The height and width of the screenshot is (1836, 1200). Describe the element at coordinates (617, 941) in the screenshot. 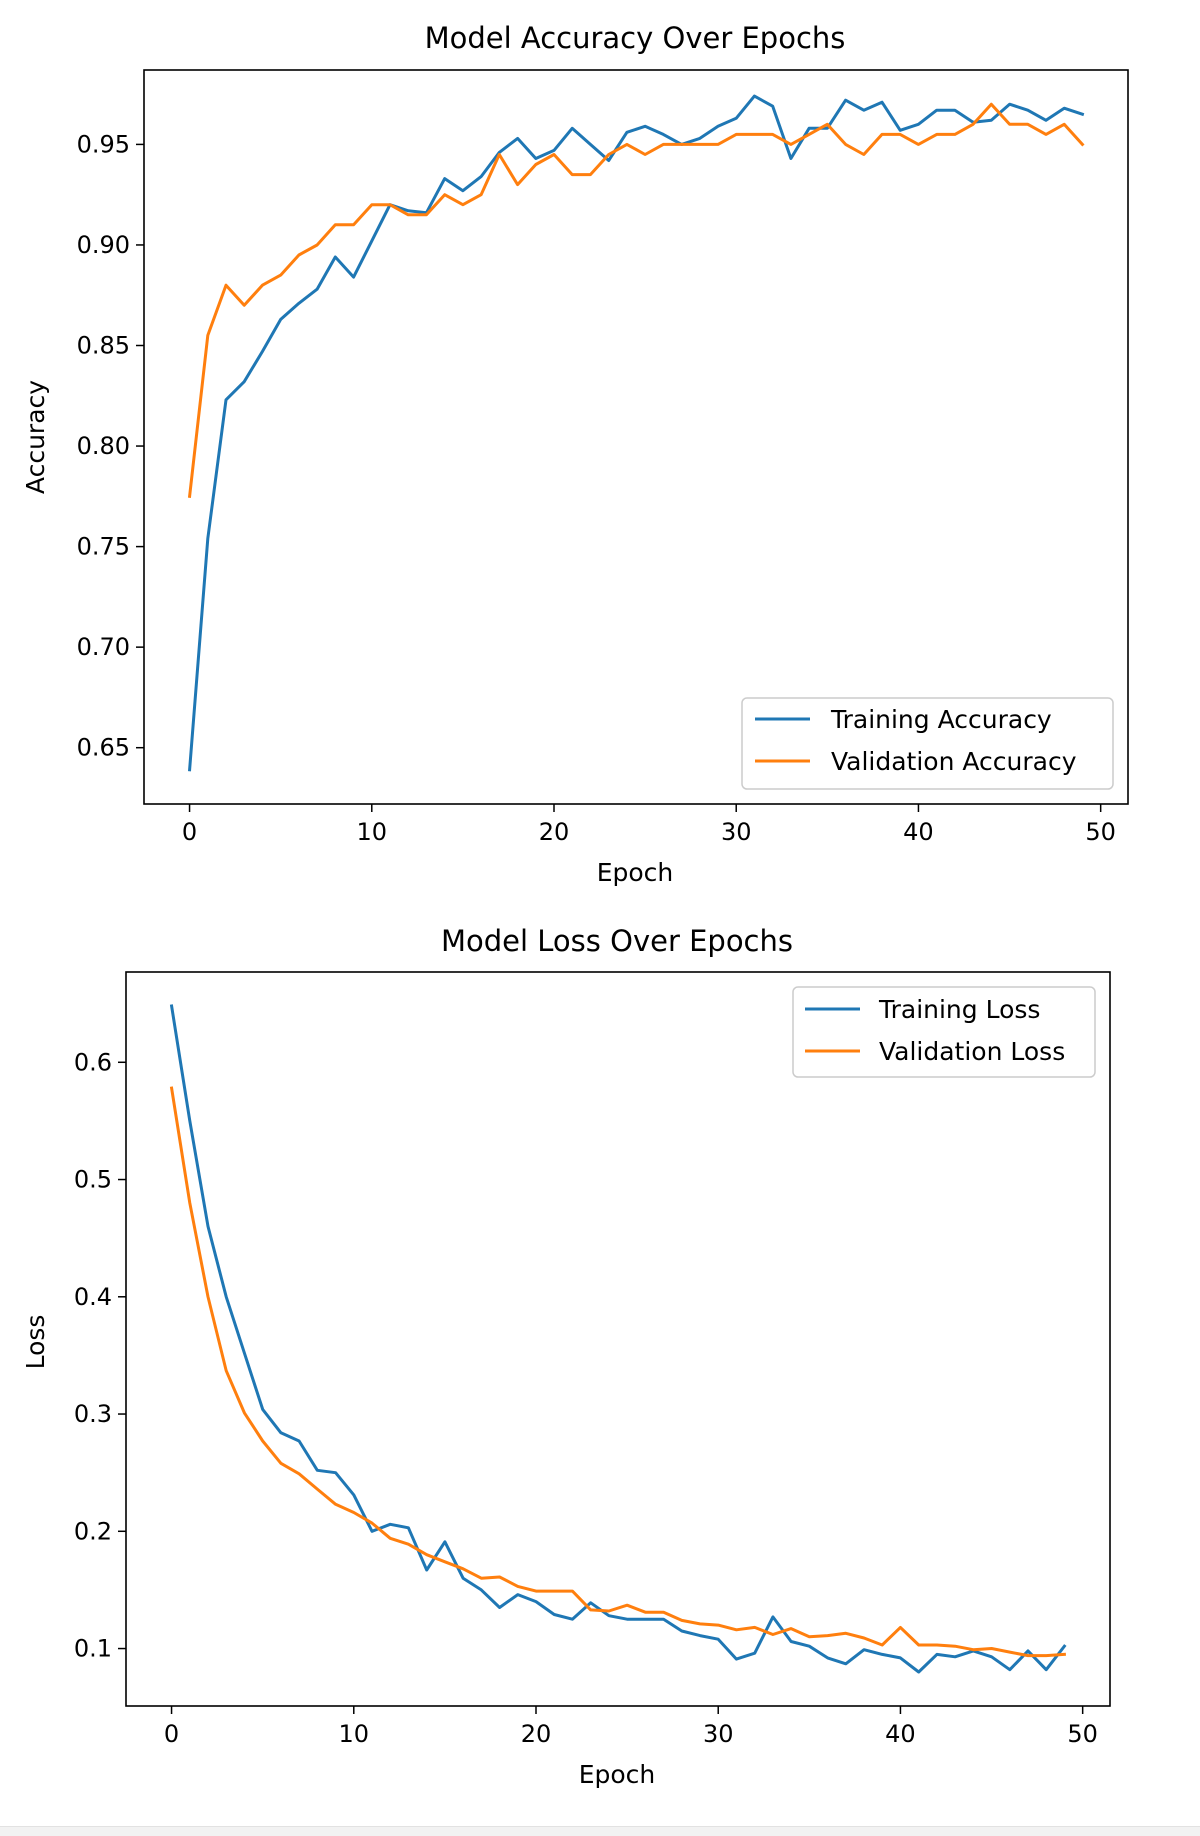

I see `chart-title: Model Loss Over Epochs` at that location.